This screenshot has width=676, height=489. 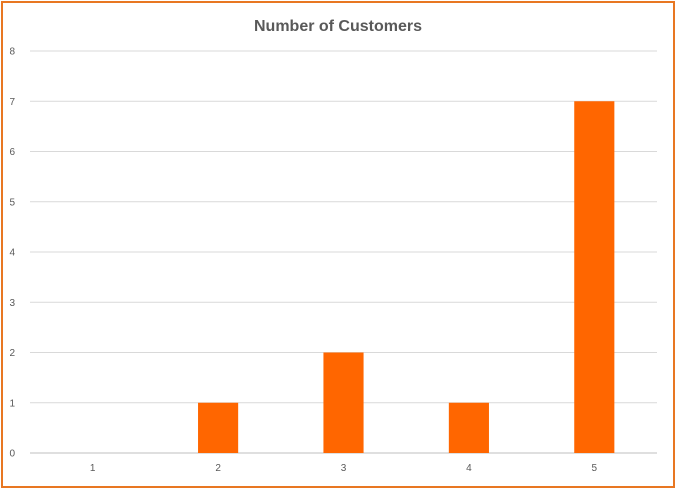 What do you see at coordinates (12, 152) in the screenshot?
I see `y-tick-label-6: 6` at bounding box center [12, 152].